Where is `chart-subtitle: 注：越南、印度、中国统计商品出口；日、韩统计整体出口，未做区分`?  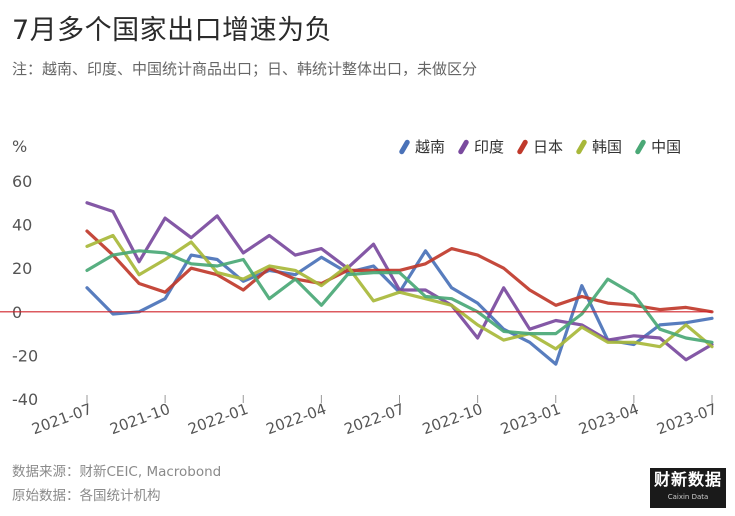 chart-subtitle: 注：越南、印度、中国统计商品出口；日、韩统计整体出口，未做区分 is located at coordinates (245, 69).